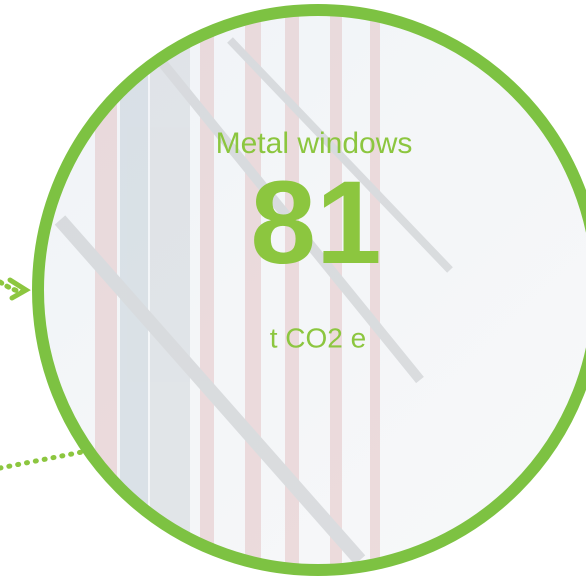  What do you see at coordinates (318, 337) in the screenshot?
I see `unit: t CO2 e` at bounding box center [318, 337].